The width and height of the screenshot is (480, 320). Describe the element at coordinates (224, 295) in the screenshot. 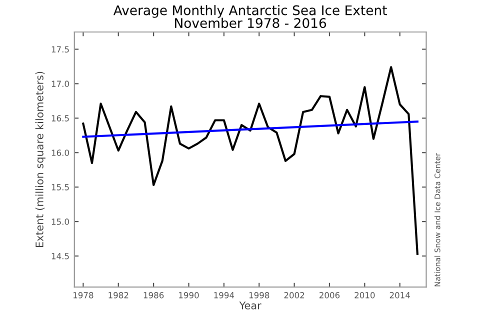

I see `x-tick-label: 1994` at that location.